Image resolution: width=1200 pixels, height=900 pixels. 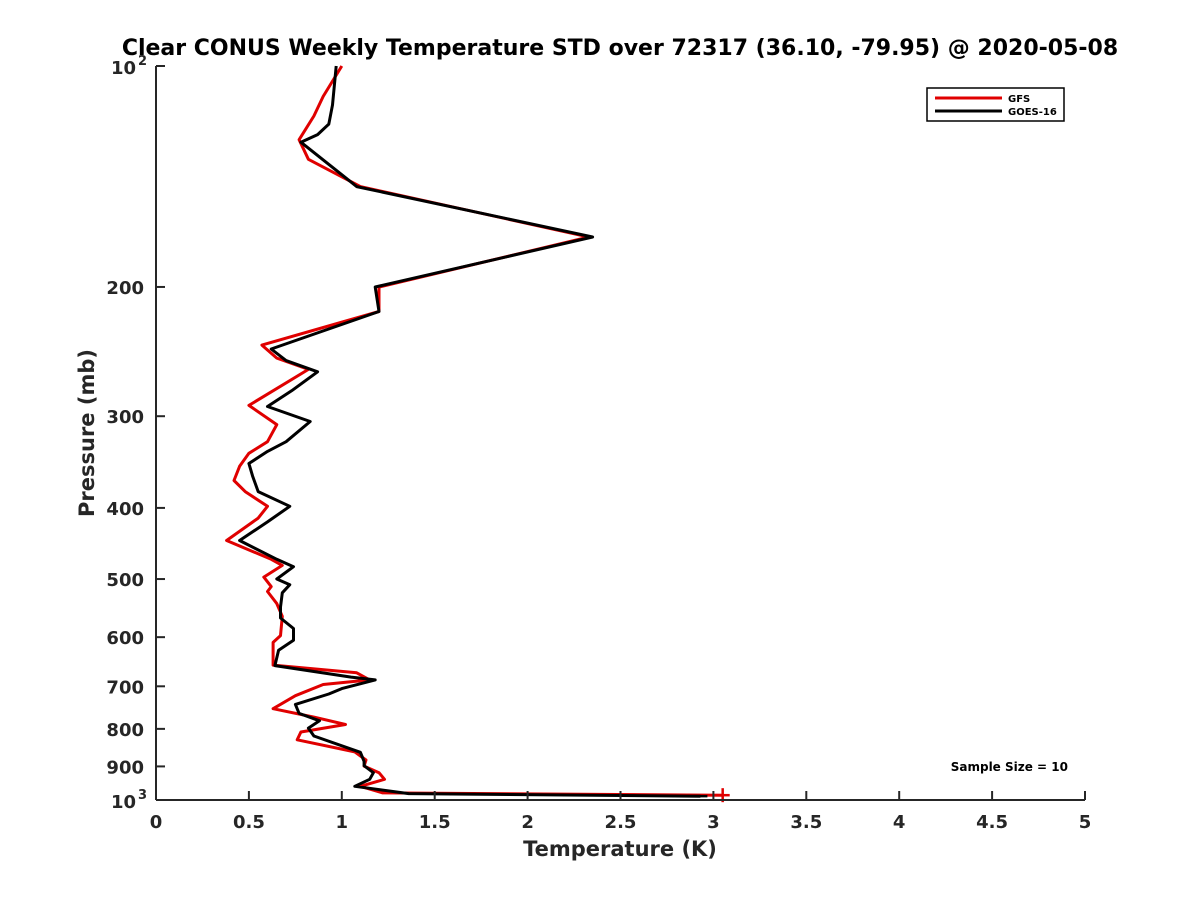 I want to click on legend: GFS GOES-16, so click(x=995, y=104).